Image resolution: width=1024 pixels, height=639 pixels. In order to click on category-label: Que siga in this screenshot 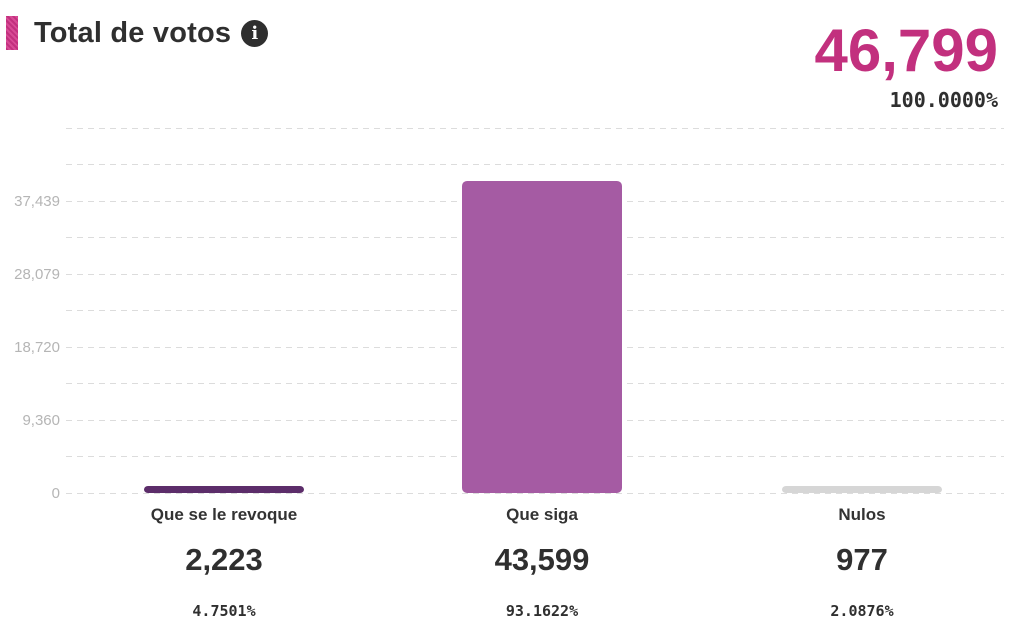, I will do `click(542, 514)`.